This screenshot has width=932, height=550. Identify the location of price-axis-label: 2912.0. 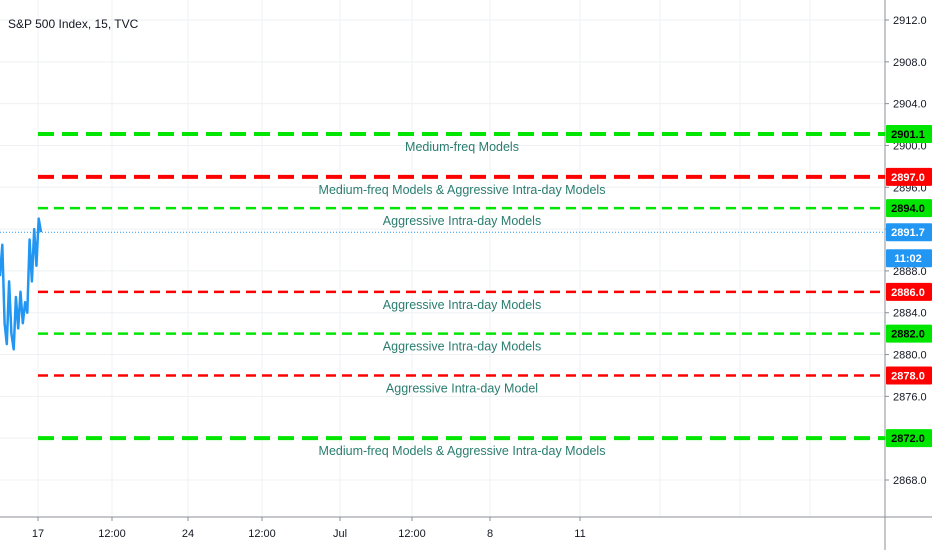
(910, 21).